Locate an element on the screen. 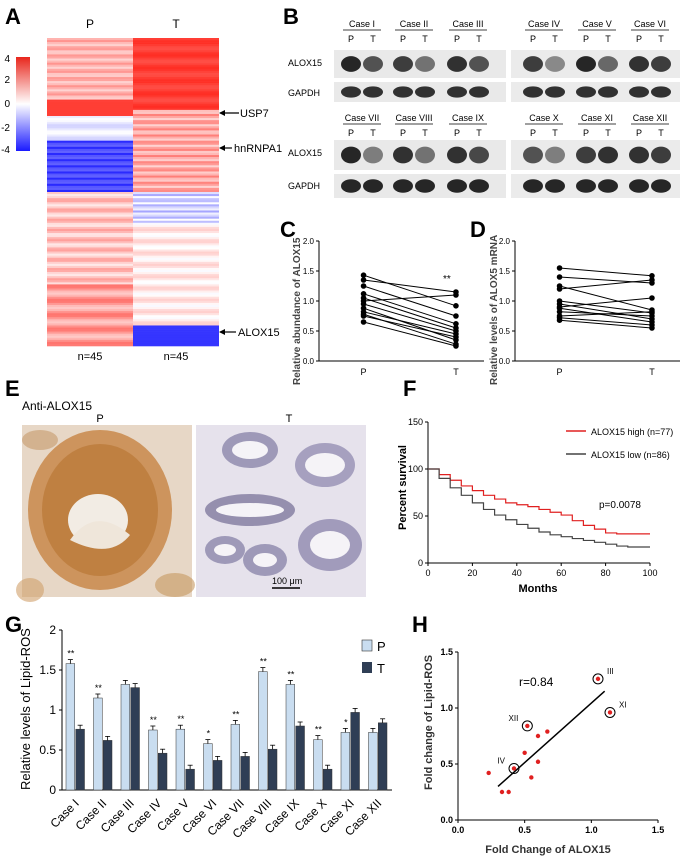  scale-tick: 4 is located at coordinates (7, 59).